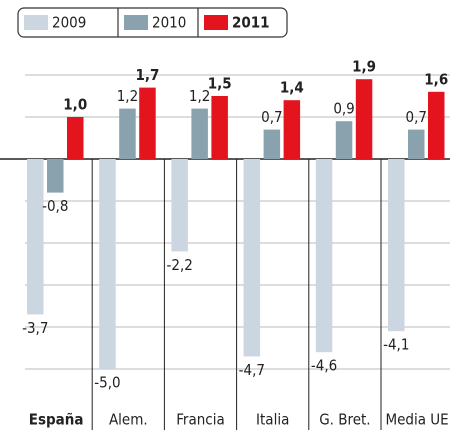 The height and width of the screenshot is (434, 455). I want to click on value-label: -4,7, so click(252, 370).